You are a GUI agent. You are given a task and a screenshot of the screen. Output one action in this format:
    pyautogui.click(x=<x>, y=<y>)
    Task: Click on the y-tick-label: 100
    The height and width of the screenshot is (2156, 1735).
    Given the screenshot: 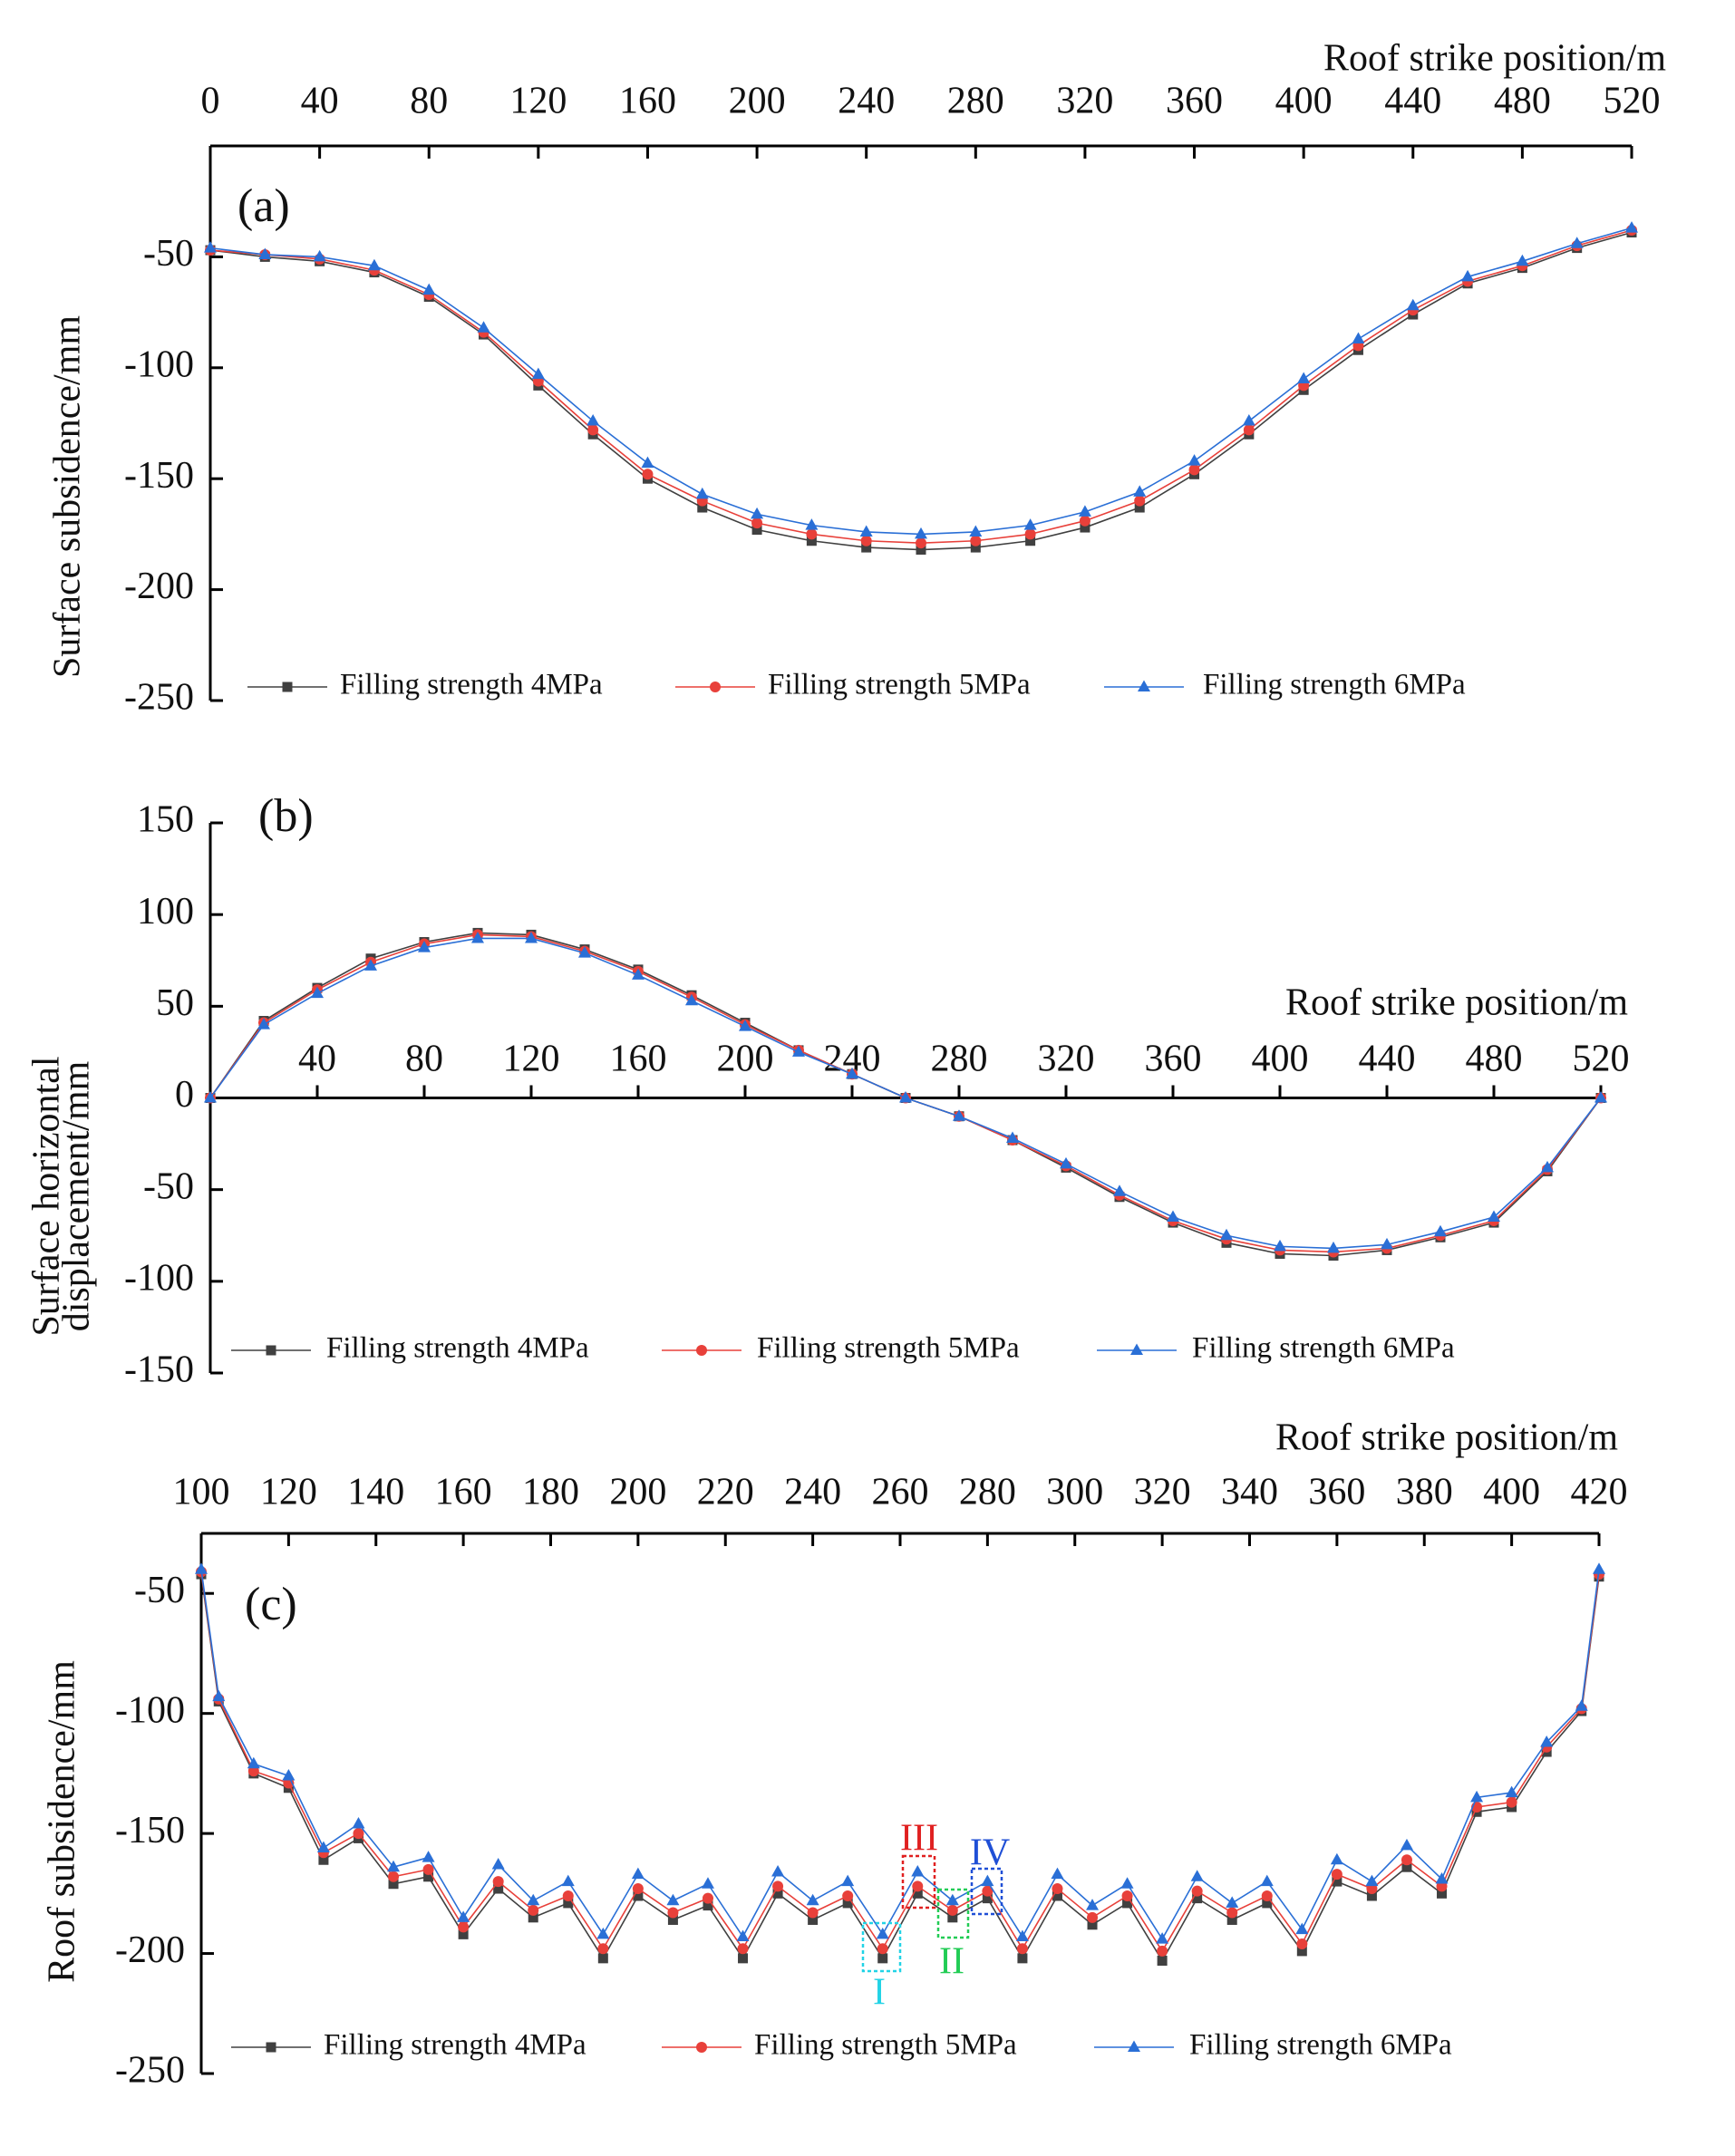 What is the action you would take?
    pyautogui.click(x=166, y=912)
    